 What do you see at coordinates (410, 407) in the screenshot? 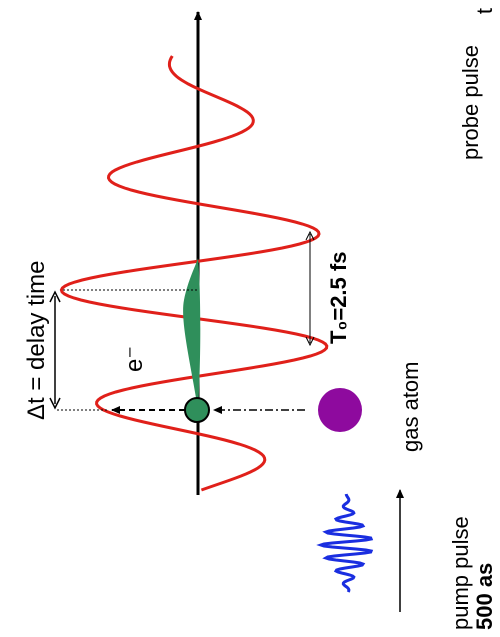
I see `atom-label: gas atom` at bounding box center [410, 407].